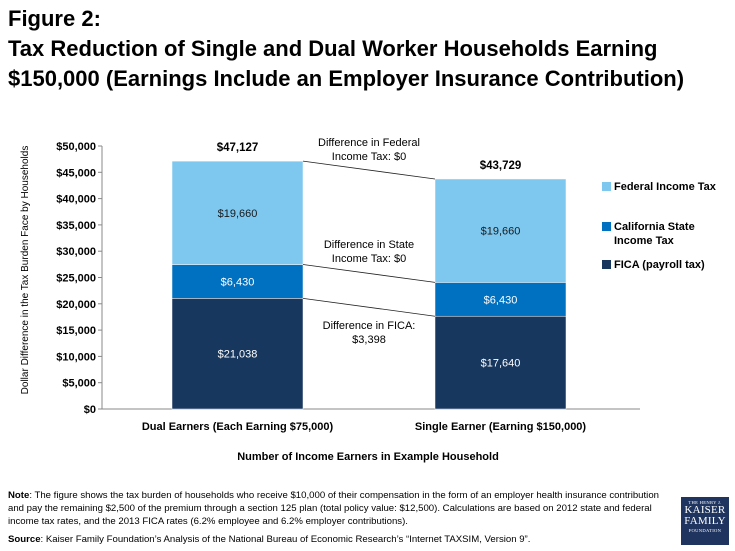 This screenshot has width=735, height=551. What do you see at coordinates (501, 427) in the screenshot?
I see `x-category-label: Single Earner (Earning $150,000)` at bounding box center [501, 427].